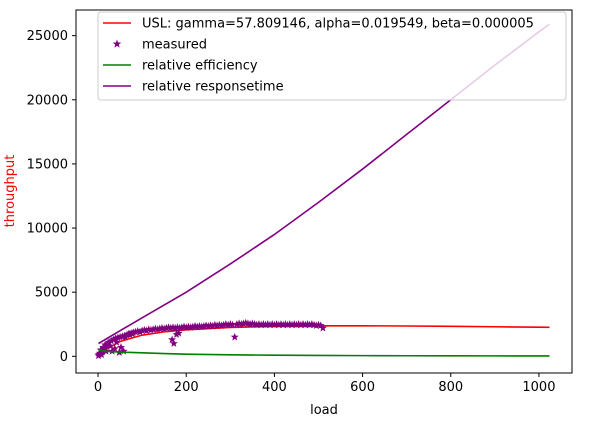 The width and height of the screenshot is (608, 424). Describe the element at coordinates (324, 410) in the screenshot. I see `x-axis-label: load` at that location.